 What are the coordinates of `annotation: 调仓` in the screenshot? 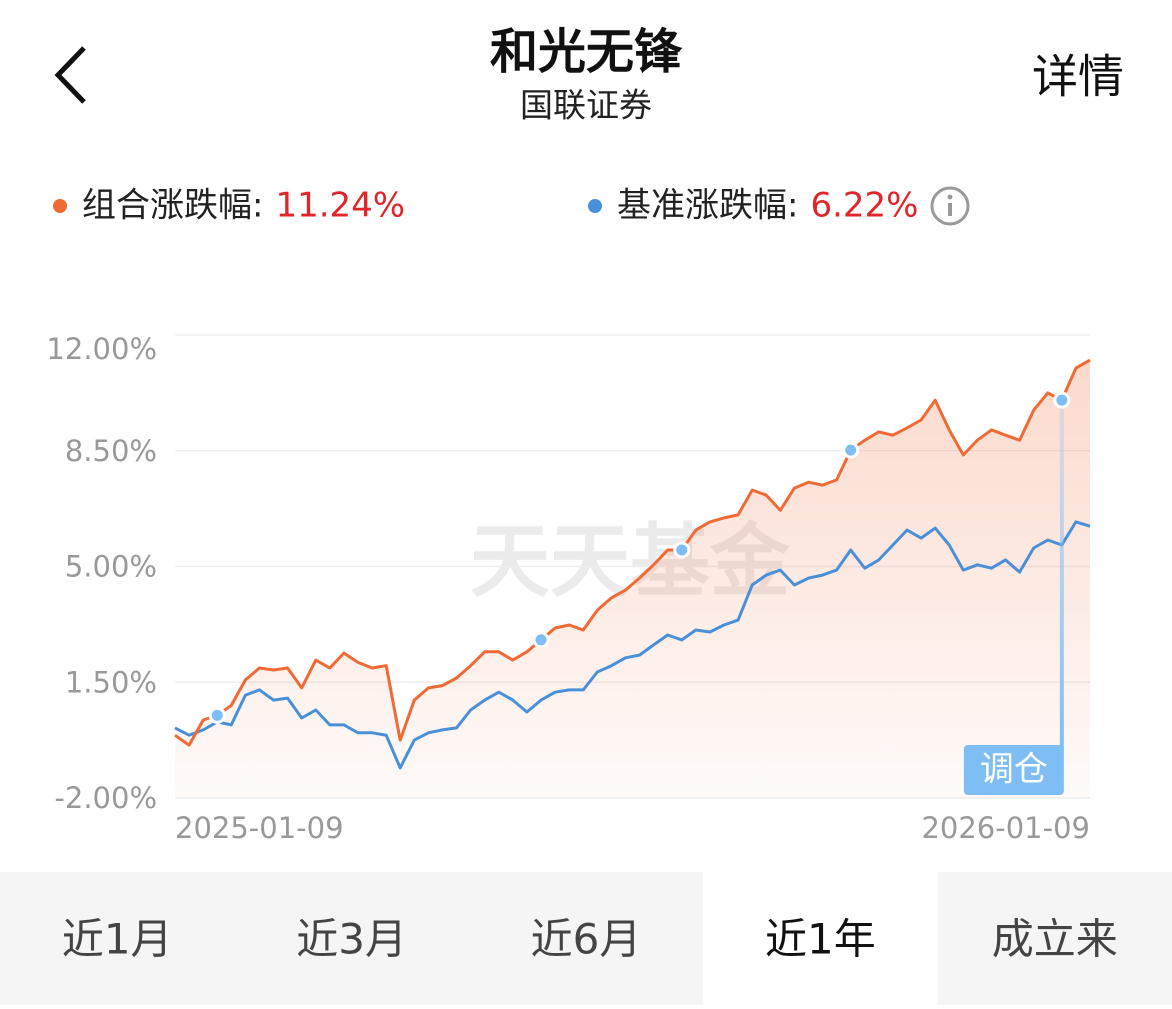 It's located at (1014, 770).